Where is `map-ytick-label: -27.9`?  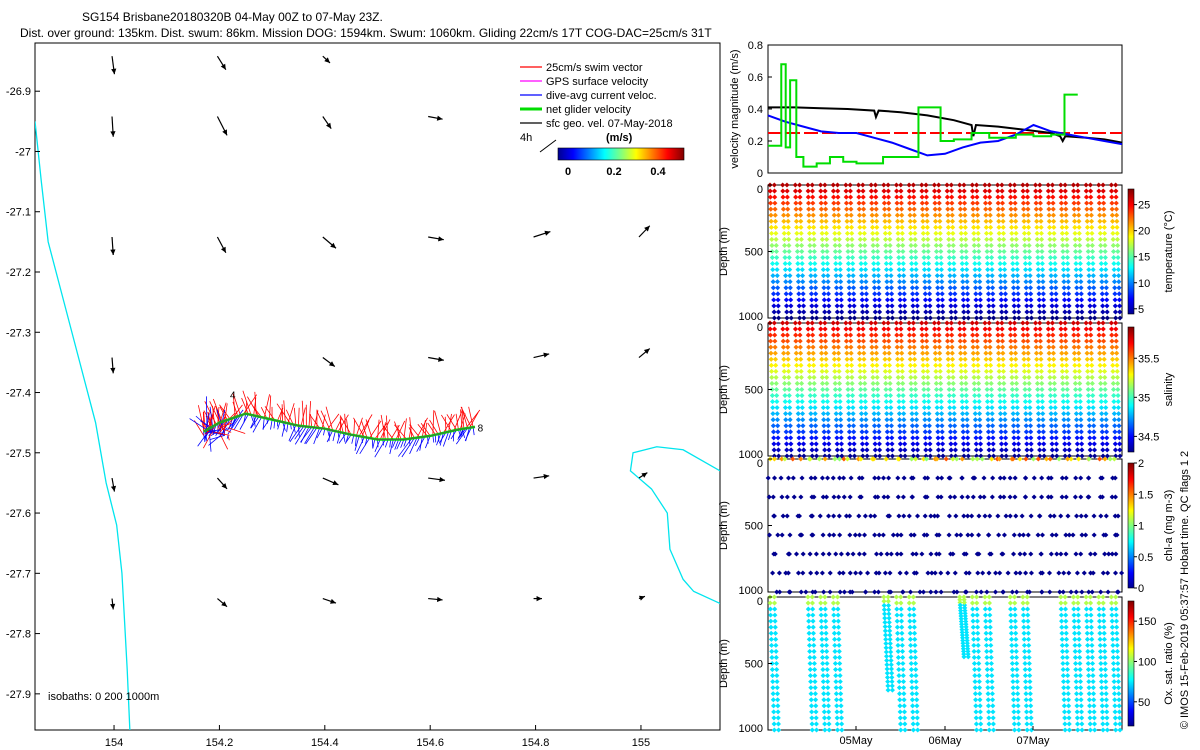
map-ytick-label: -27.9 is located at coordinates (18, 695).